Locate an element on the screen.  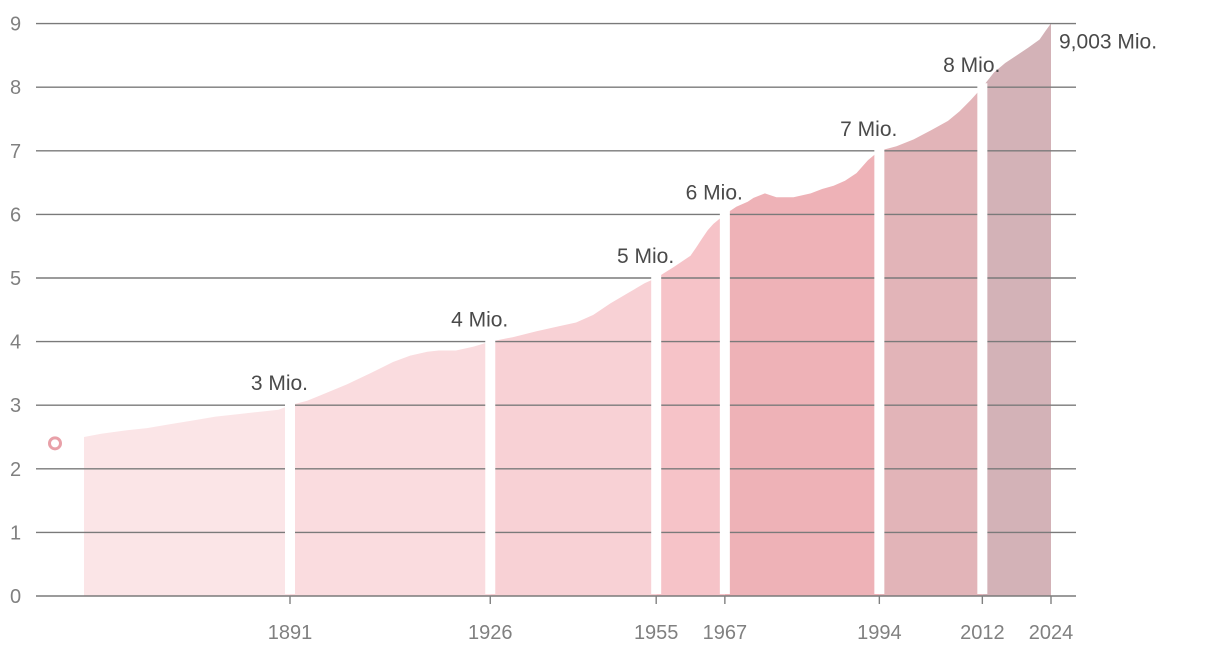
data-point-marker is located at coordinates (55, 443).